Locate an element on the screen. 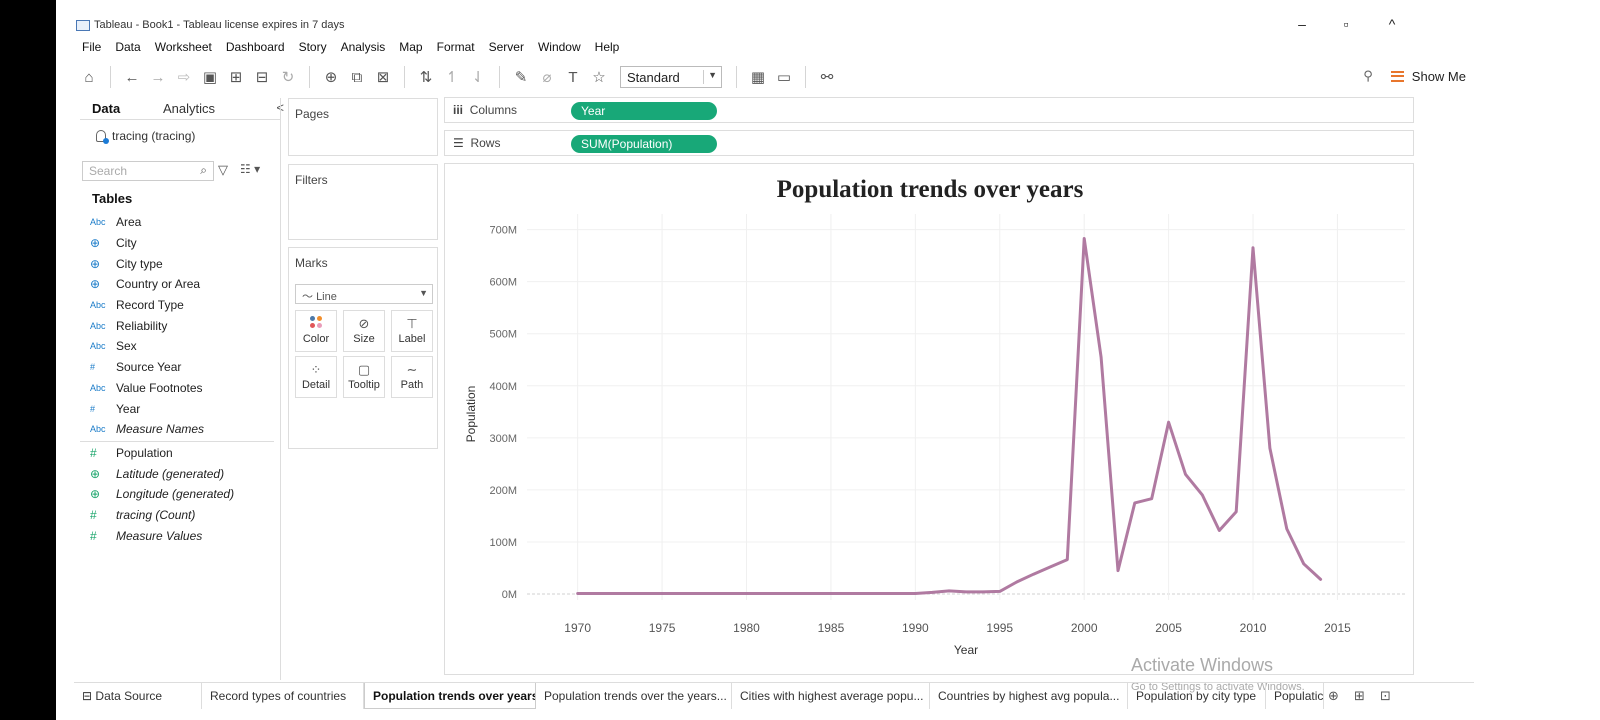 The height and width of the screenshot is (720, 1600). color-button: Color is located at coordinates (316, 331).